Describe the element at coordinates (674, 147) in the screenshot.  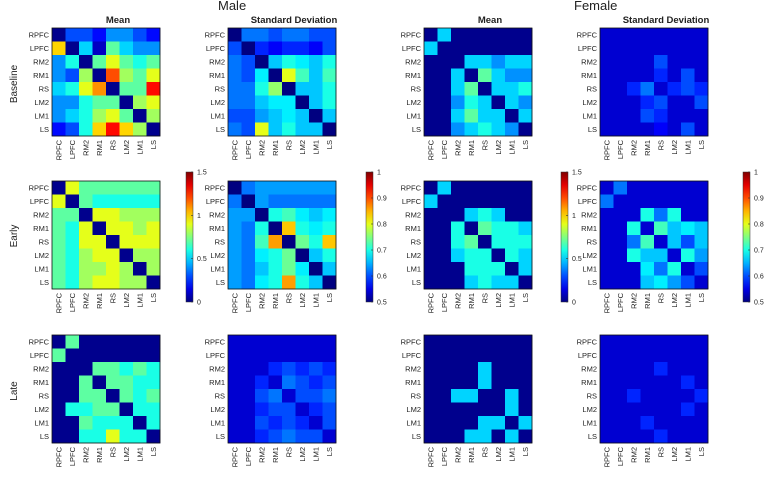
I see `x-tick-label: LM2` at that location.